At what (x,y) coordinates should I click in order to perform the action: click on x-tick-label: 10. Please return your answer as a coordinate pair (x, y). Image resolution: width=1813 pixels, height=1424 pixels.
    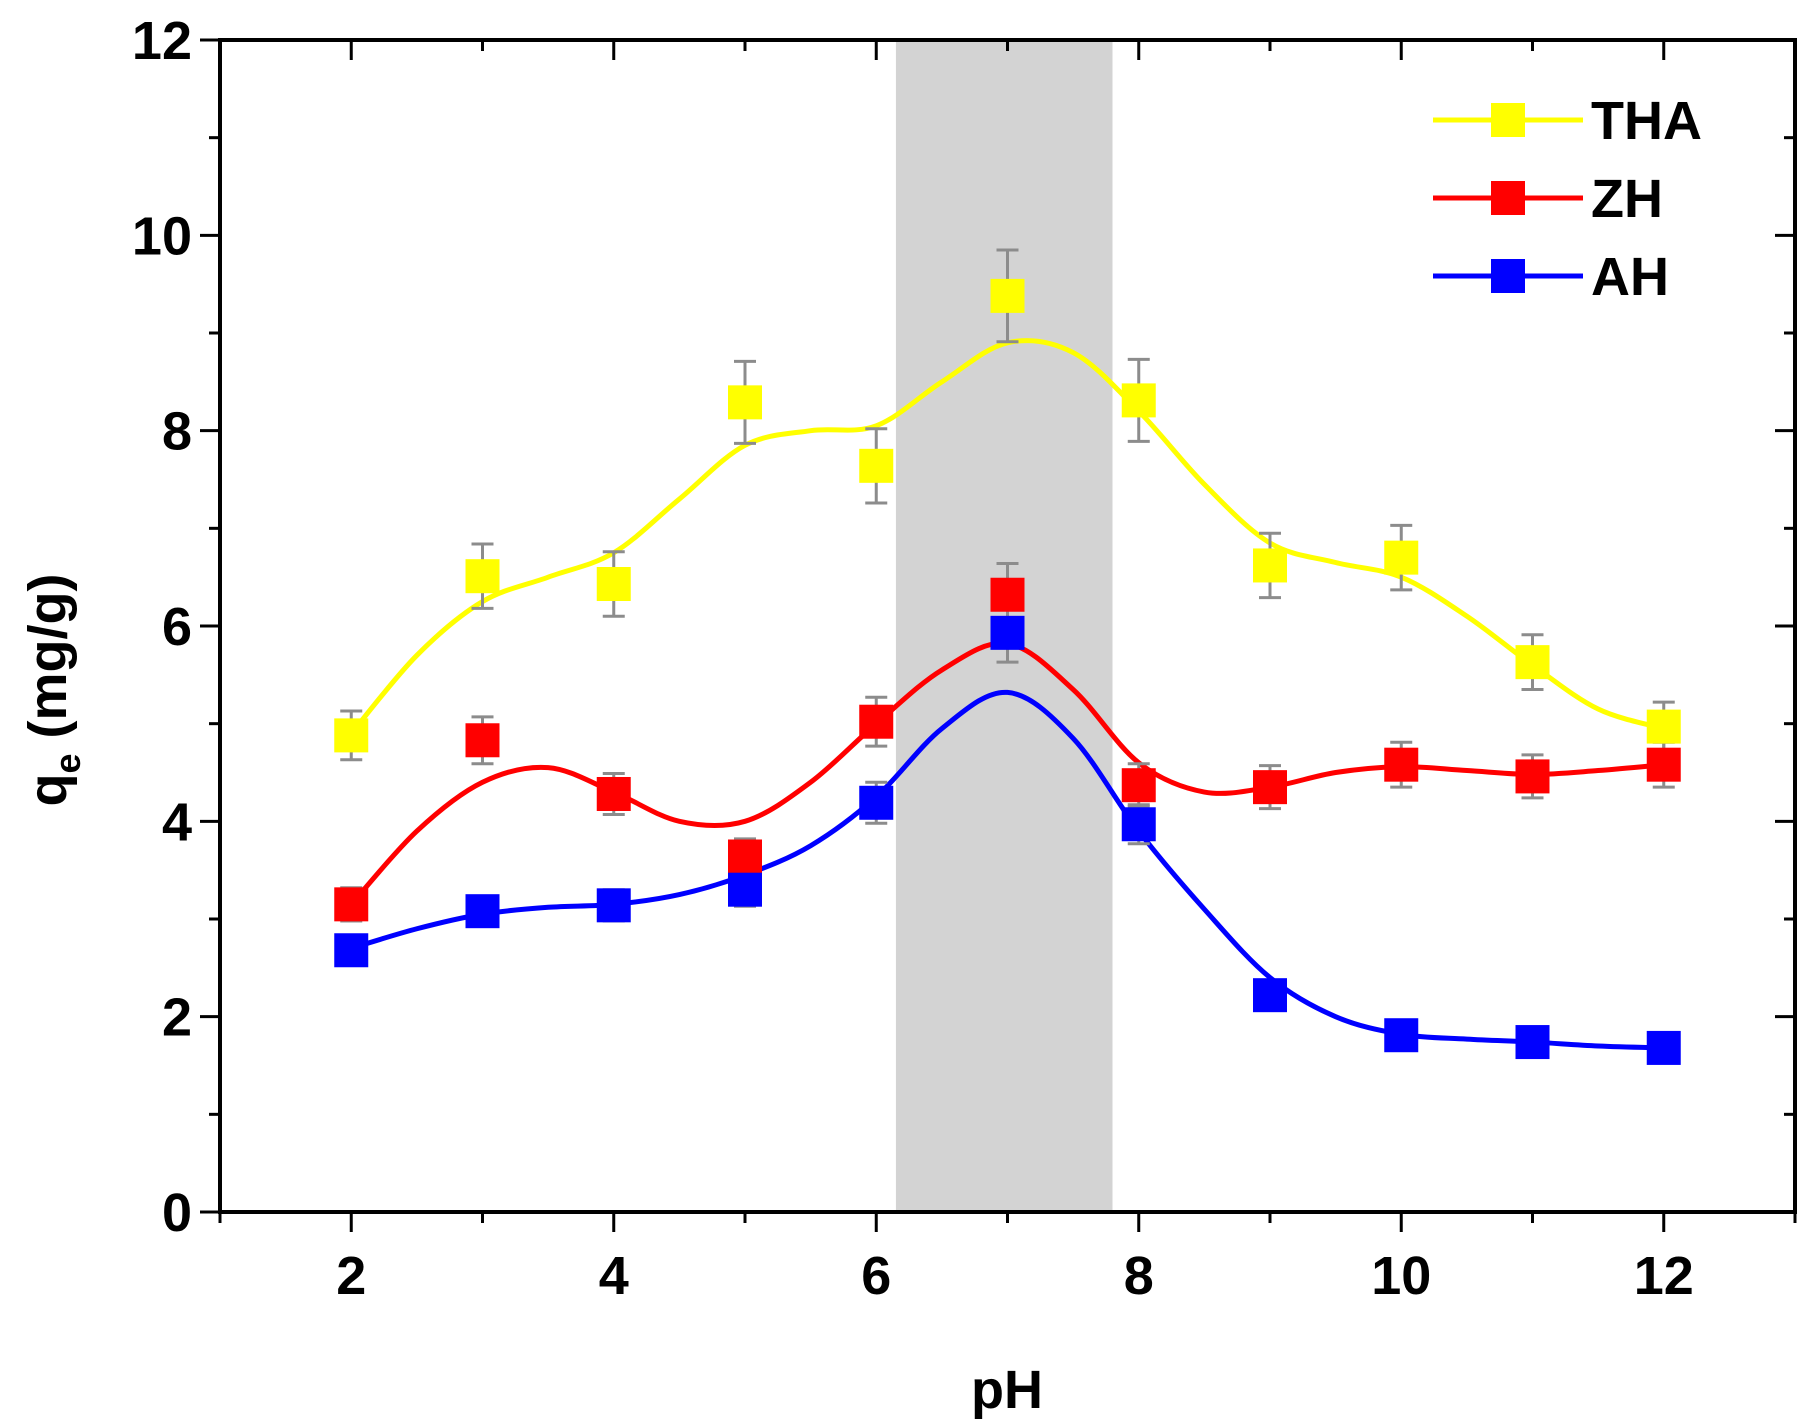
    Looking at the image, I should click on (1401, 1276).